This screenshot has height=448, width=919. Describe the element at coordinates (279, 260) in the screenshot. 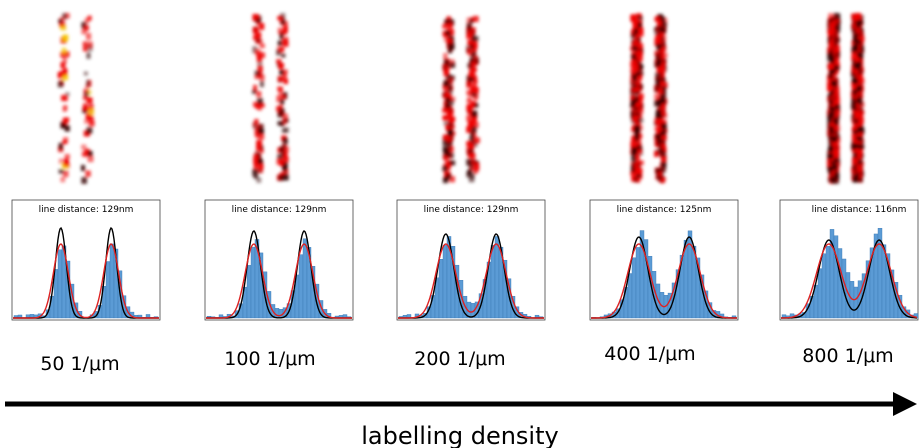

I see `plot-frame` at that location.